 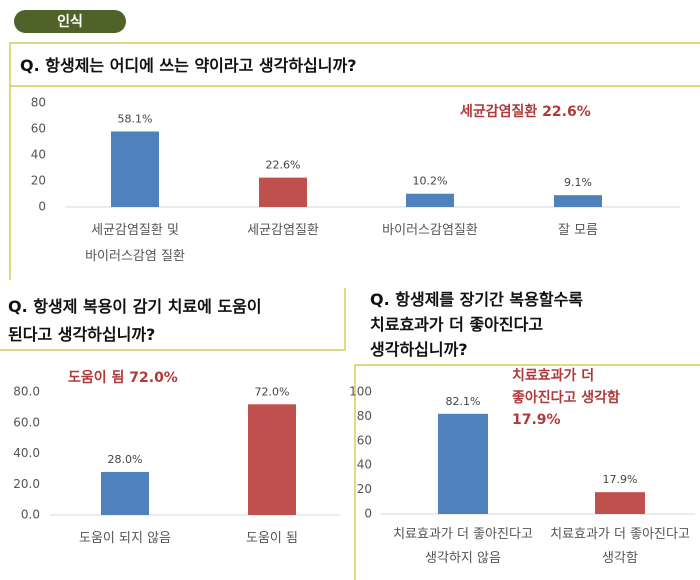 What do you see at coordinates (135, 243) in the screenshot?
I see `x-tick-label: 세균감염질환 및 바이러스감염 질환` at bounding box center [135, 243].